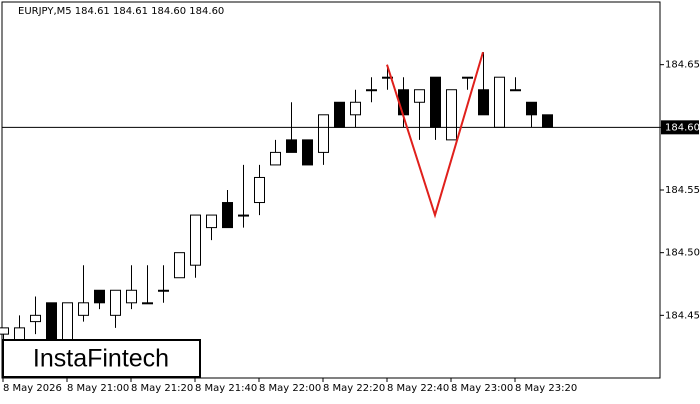  What do you see at coordinates (32, 388) in the screenshot?
I see `x-tick-label: 8 May 2026` at bounding box center [32, 388].